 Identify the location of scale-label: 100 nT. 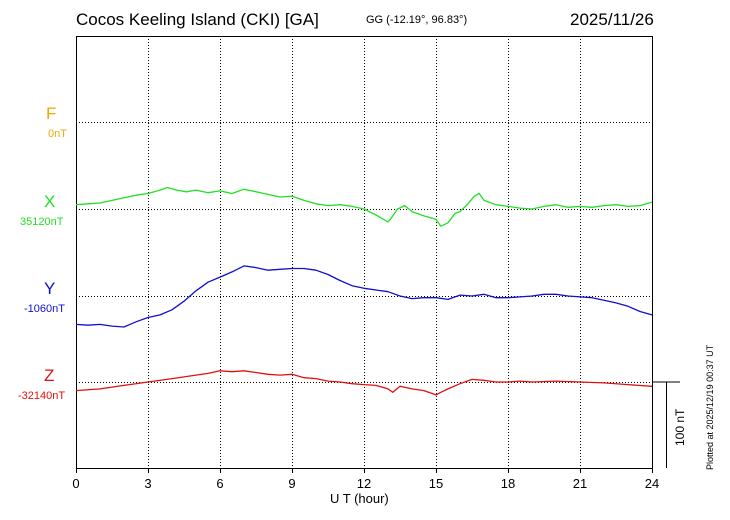
(680, 427).